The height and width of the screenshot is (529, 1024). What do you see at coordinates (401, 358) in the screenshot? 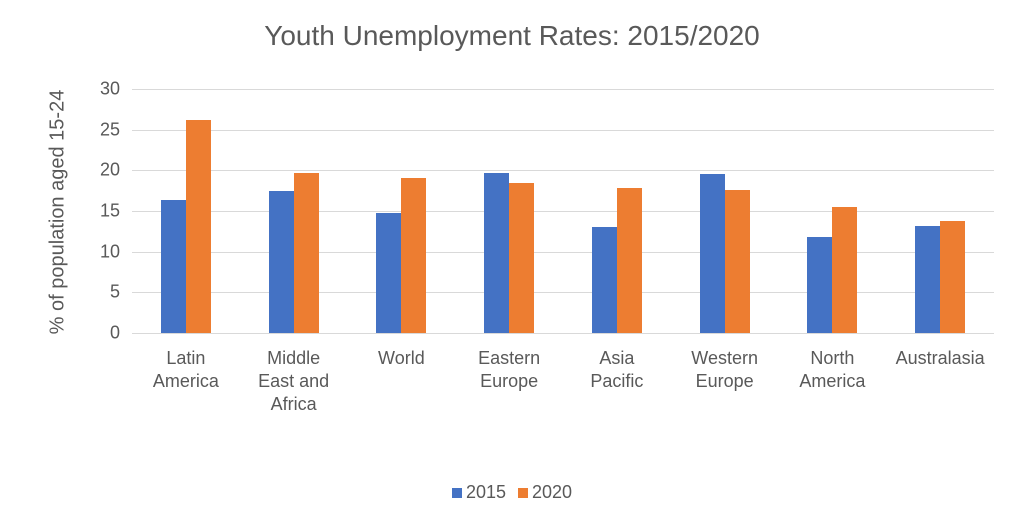
I see `x-category-label: World` at bounding box center [401, 358].